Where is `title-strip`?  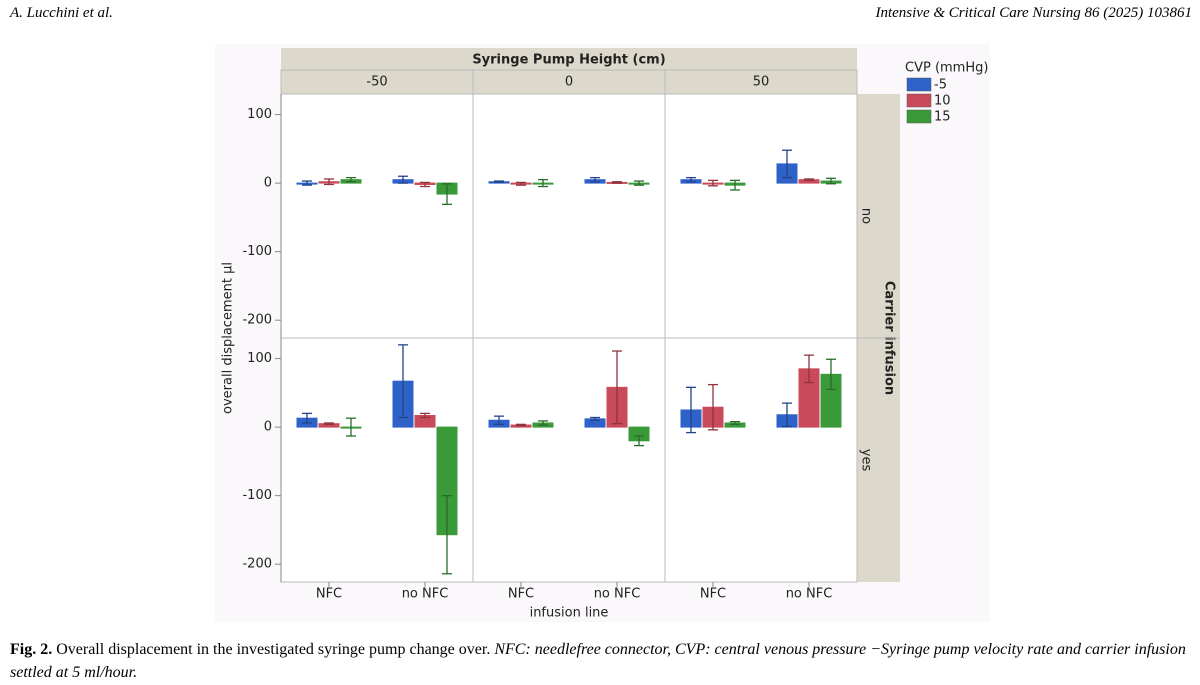
title-strip is located at coordinates (569, 59).